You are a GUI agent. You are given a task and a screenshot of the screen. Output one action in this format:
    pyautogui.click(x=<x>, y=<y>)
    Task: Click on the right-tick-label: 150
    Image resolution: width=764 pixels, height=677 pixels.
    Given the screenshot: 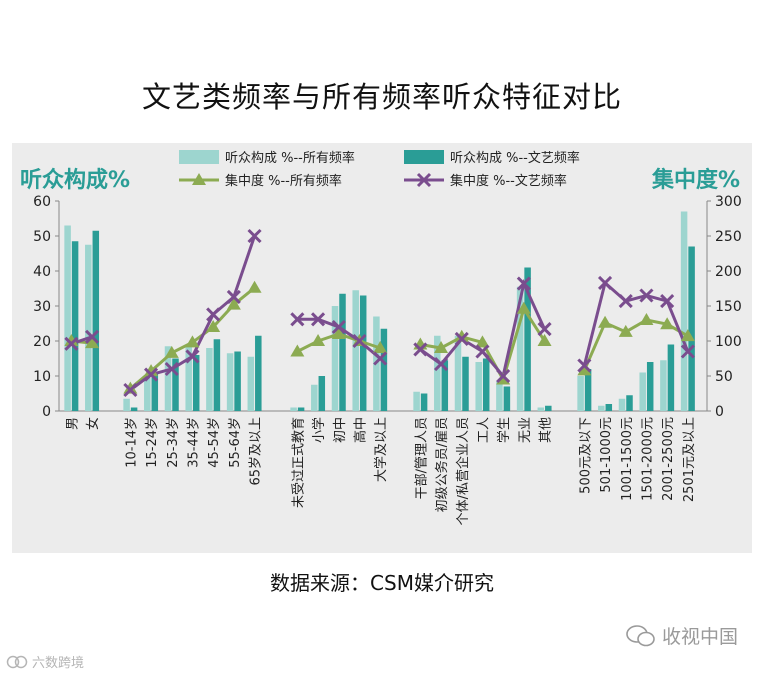 What is the action you would take?
    pyautogui.click(x=728, y=307)
    